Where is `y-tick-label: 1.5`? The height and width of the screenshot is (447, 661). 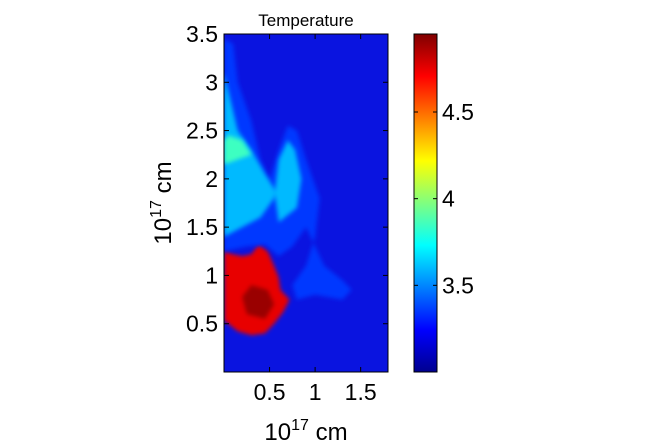 y-tick-label: 1.5 is located at coordinates (202, 227).